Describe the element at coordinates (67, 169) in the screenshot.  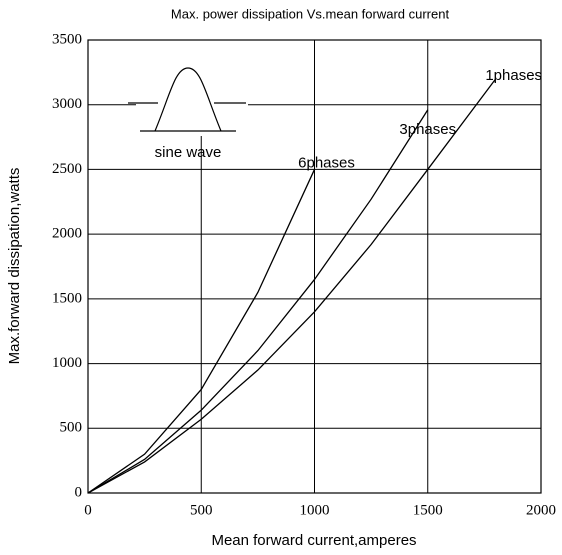
I see `y-tick-label: 2500` at that location.